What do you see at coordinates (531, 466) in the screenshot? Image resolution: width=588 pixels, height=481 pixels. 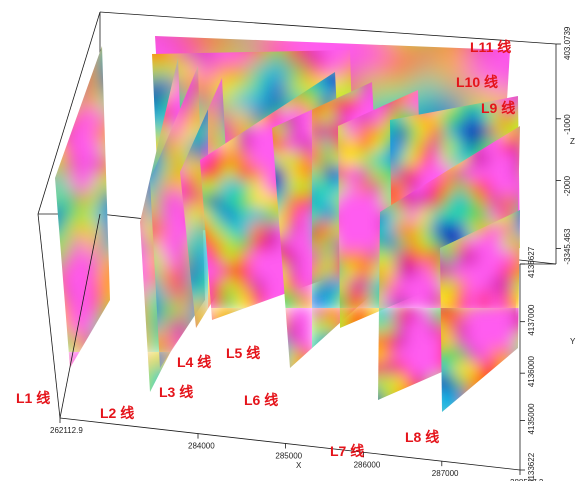 I see `y-tick-label: 4133622` at bounding box center [531, 466].